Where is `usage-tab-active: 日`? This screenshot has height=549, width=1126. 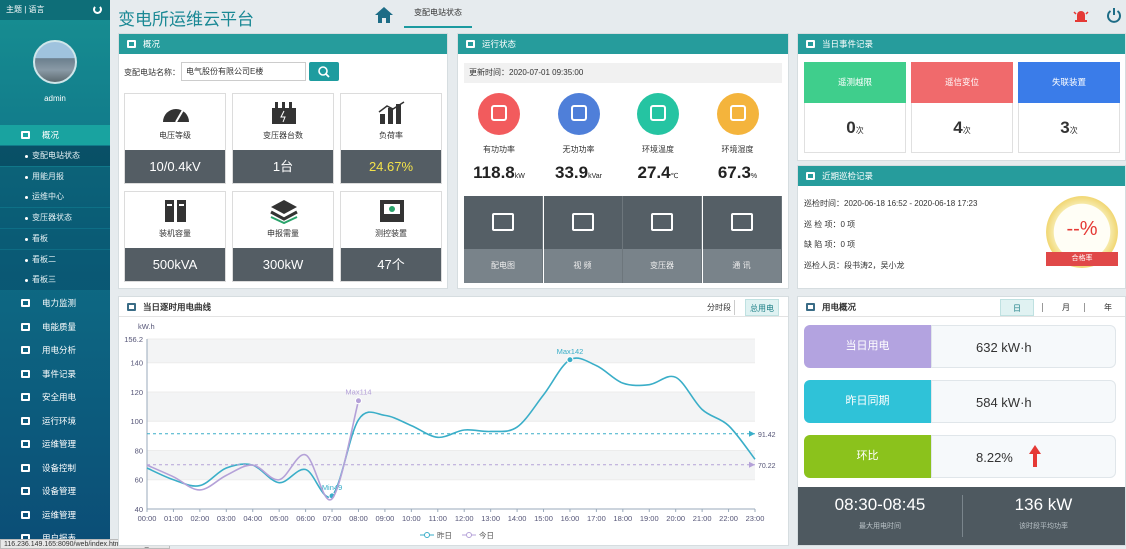 usage-tab-active: 日 is located at coordinates (1017, 307).